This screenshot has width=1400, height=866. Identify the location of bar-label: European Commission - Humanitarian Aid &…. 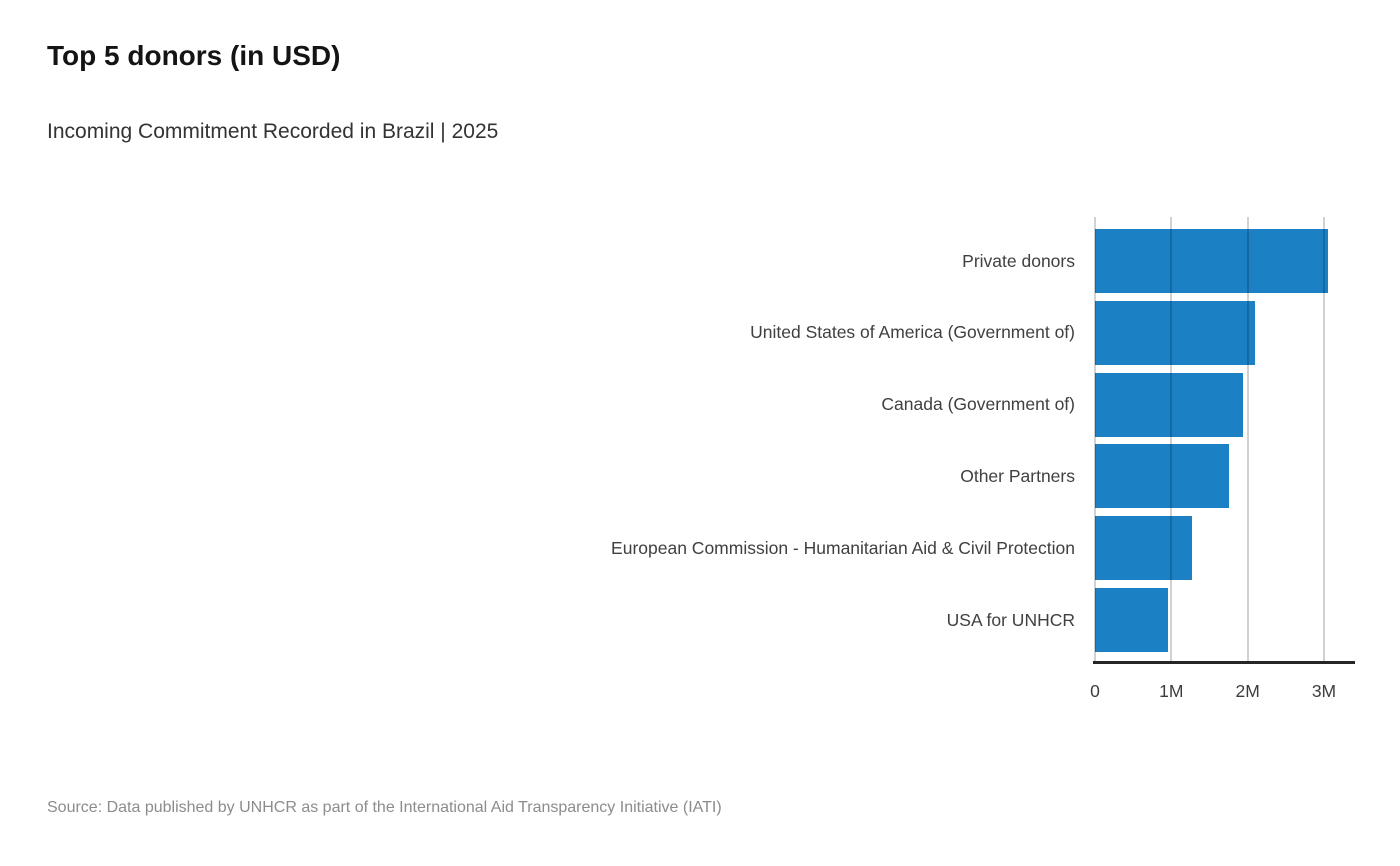
(843, 547).